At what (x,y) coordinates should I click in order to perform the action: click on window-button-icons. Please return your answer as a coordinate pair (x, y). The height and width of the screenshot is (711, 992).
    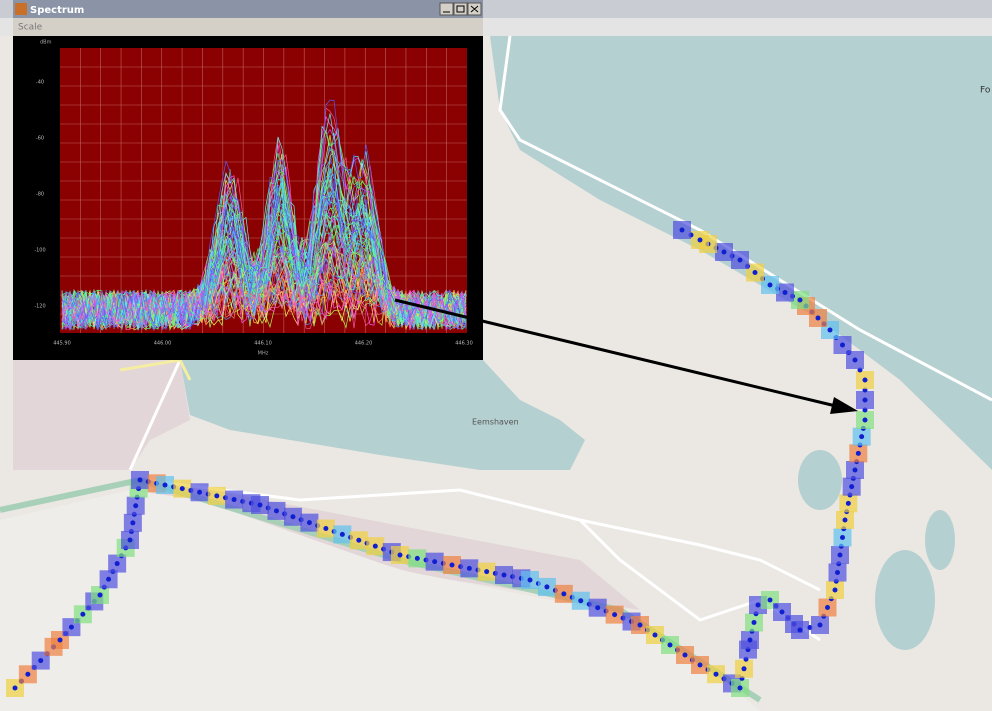
    Looking at the image, I should click on (461, 9).